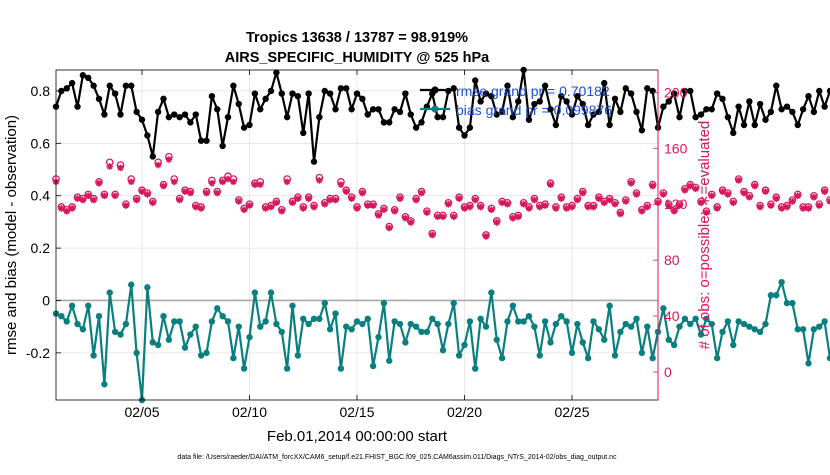  I want to click on legend-rmse-label: rmse grand pr = 0.70182, so click(533, 91).